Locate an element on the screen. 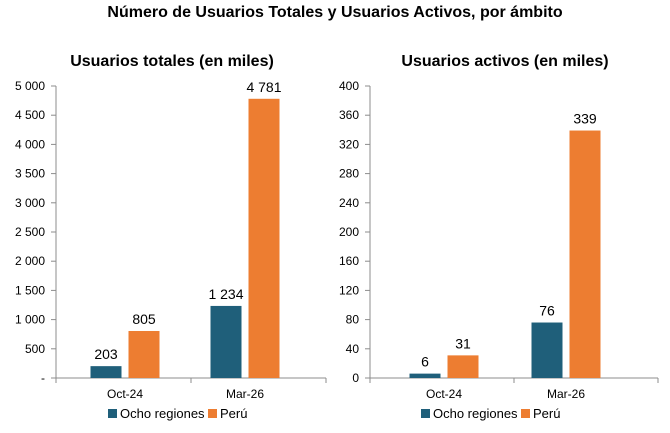 This screenshot has width=670, height=433. y-tick-label: 3 500 is located at coordinates (30, 174).